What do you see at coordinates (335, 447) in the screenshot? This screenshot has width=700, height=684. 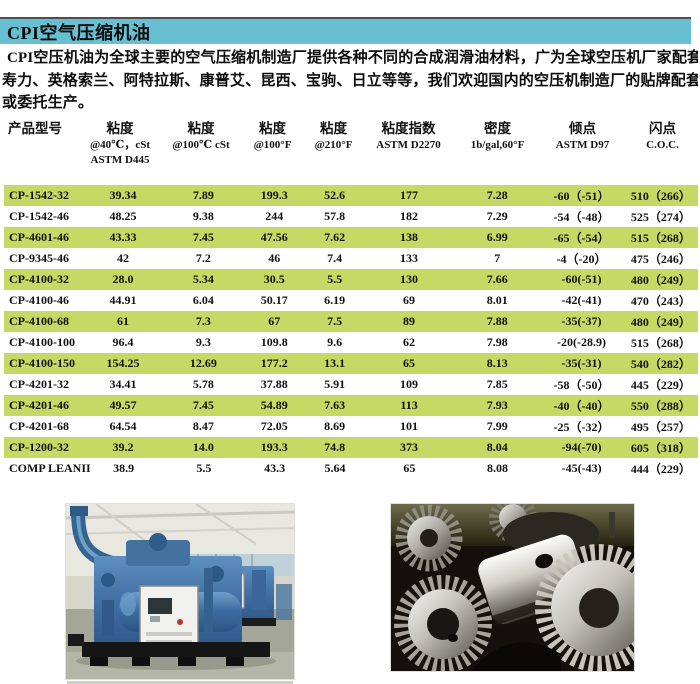 I see `table-cell: 74.8` at bounding box center [335, 447].